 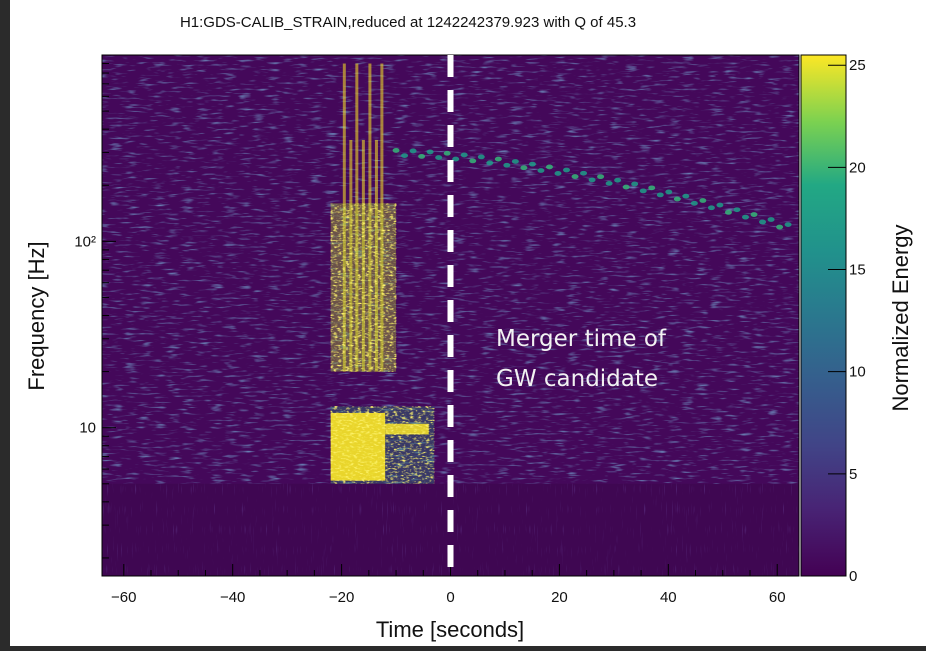 I want to click on glitch-band-speckle, so click(x=382, y=445).